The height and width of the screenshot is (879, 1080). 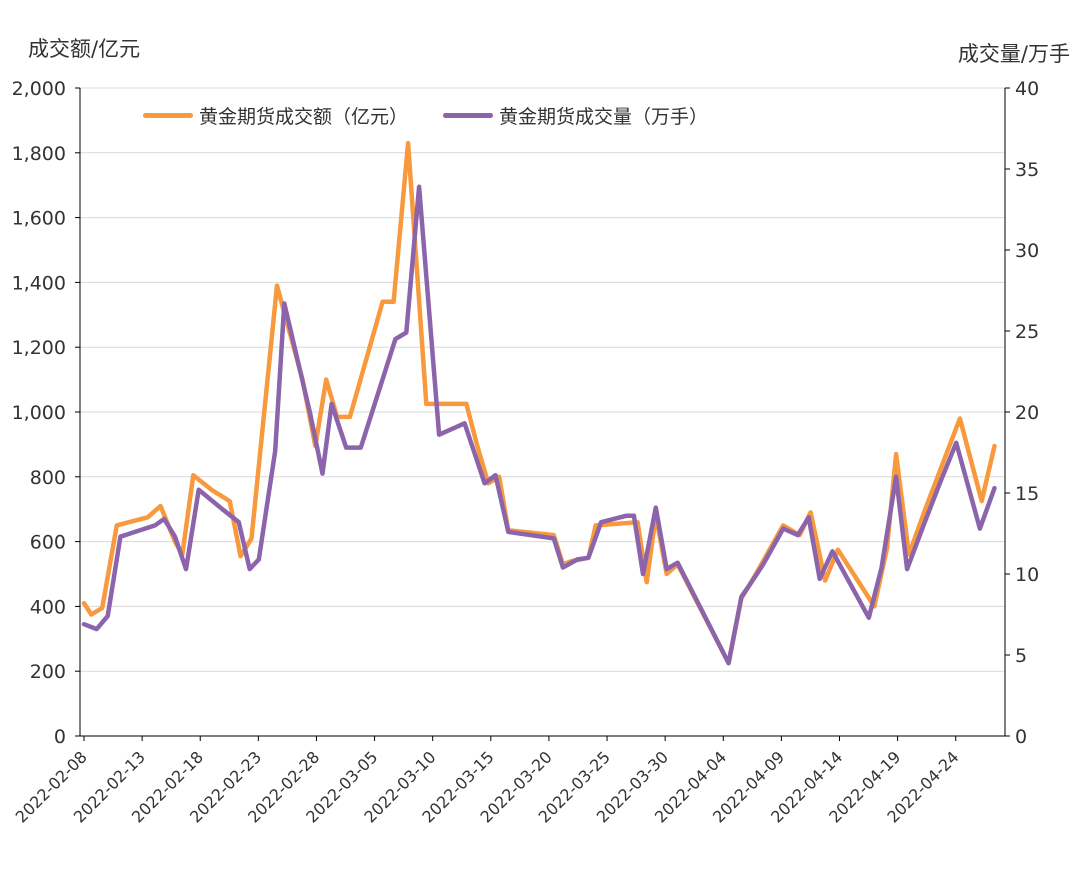 What do you see at coordinates (168, 115) in the screenshot?
I see `legend-swatch-amount` at bounding box center [168, 115].